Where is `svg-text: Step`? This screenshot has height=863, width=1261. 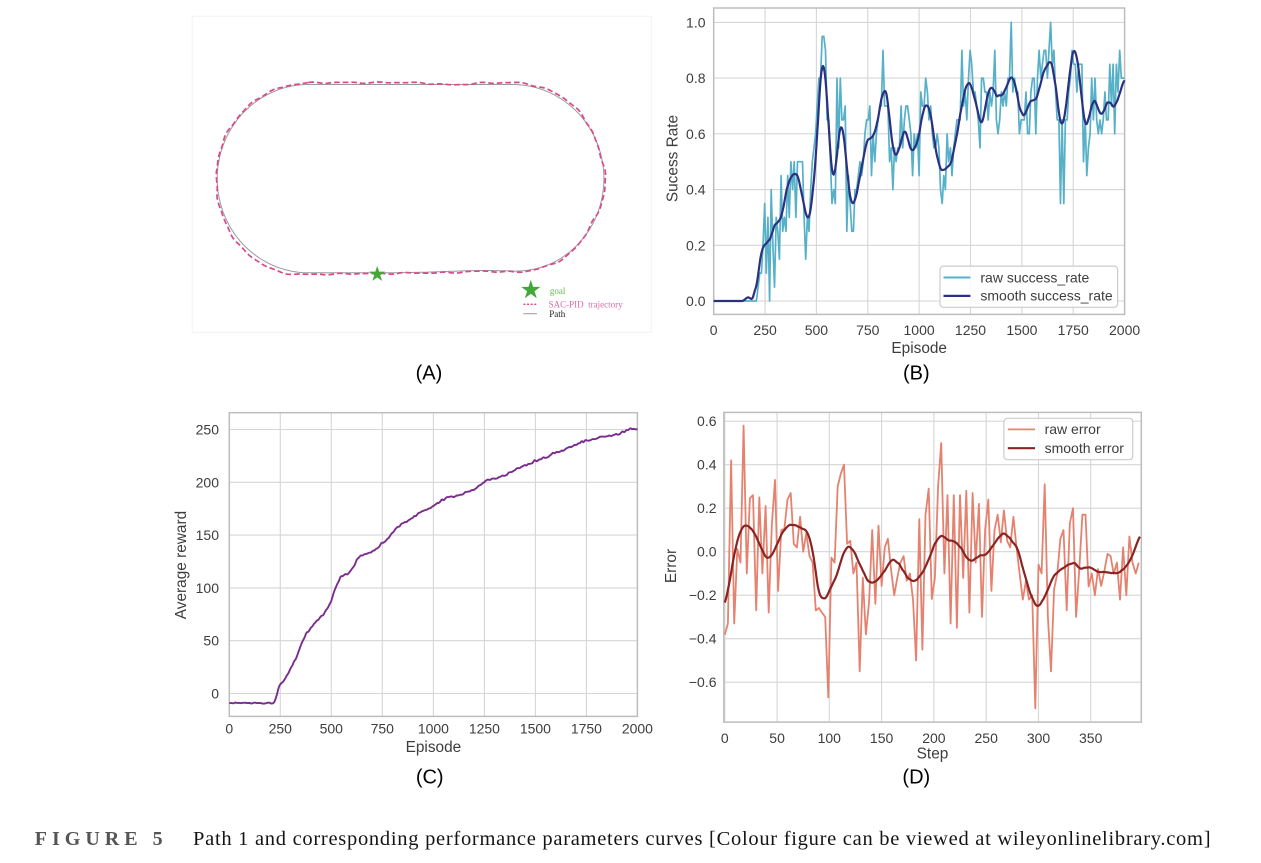 svg-text: Step is located at coordinates (933, 753).